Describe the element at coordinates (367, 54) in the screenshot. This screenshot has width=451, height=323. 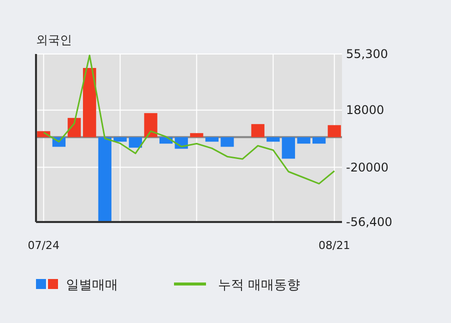
I see `y-tick-label: 55,300` at that location.